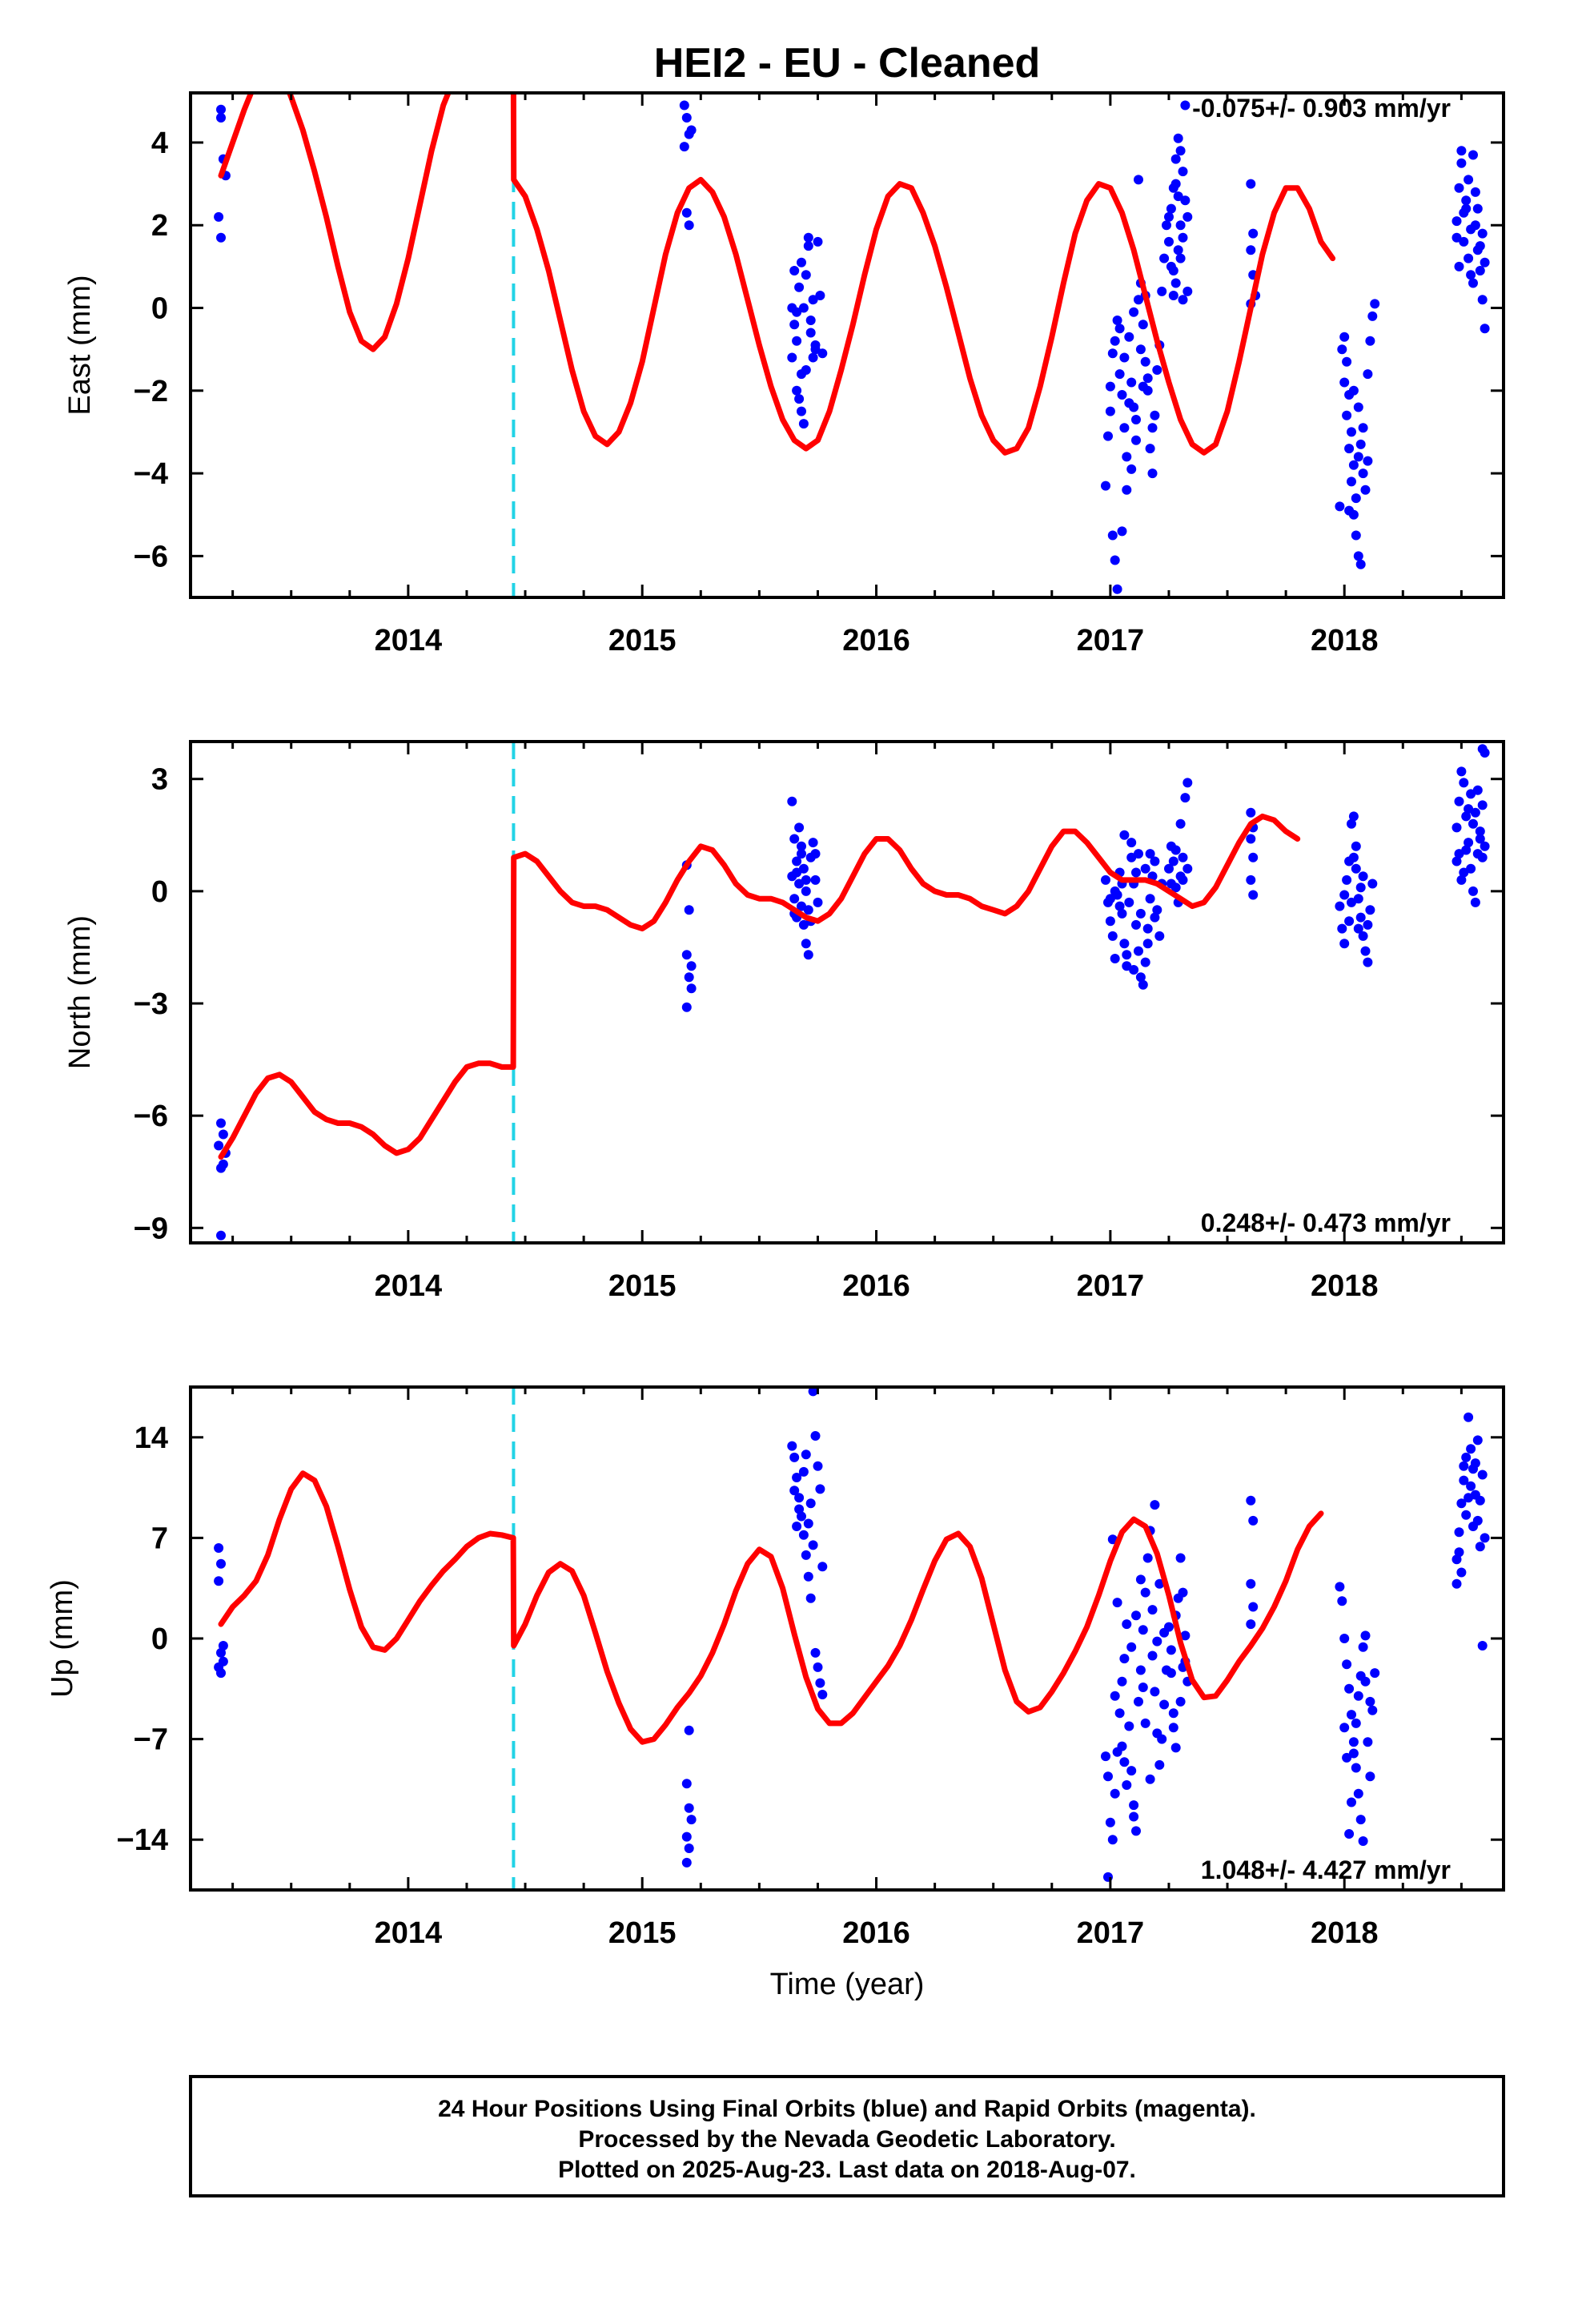 The width and height of the screenshot is (1582, 2324). What do you see at coordinates (777, 274) in the screenshot?
I see `east-model-curve` at bounding box center [777, 274].